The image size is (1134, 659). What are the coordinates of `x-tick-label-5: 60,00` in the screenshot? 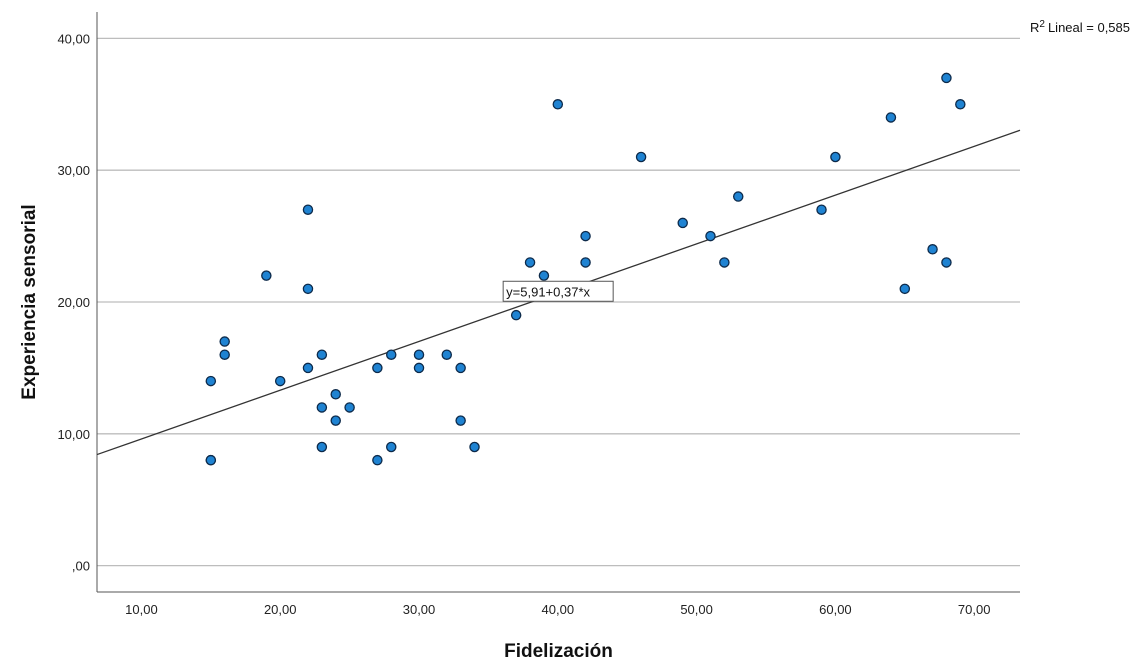 It's located at (835, 609).